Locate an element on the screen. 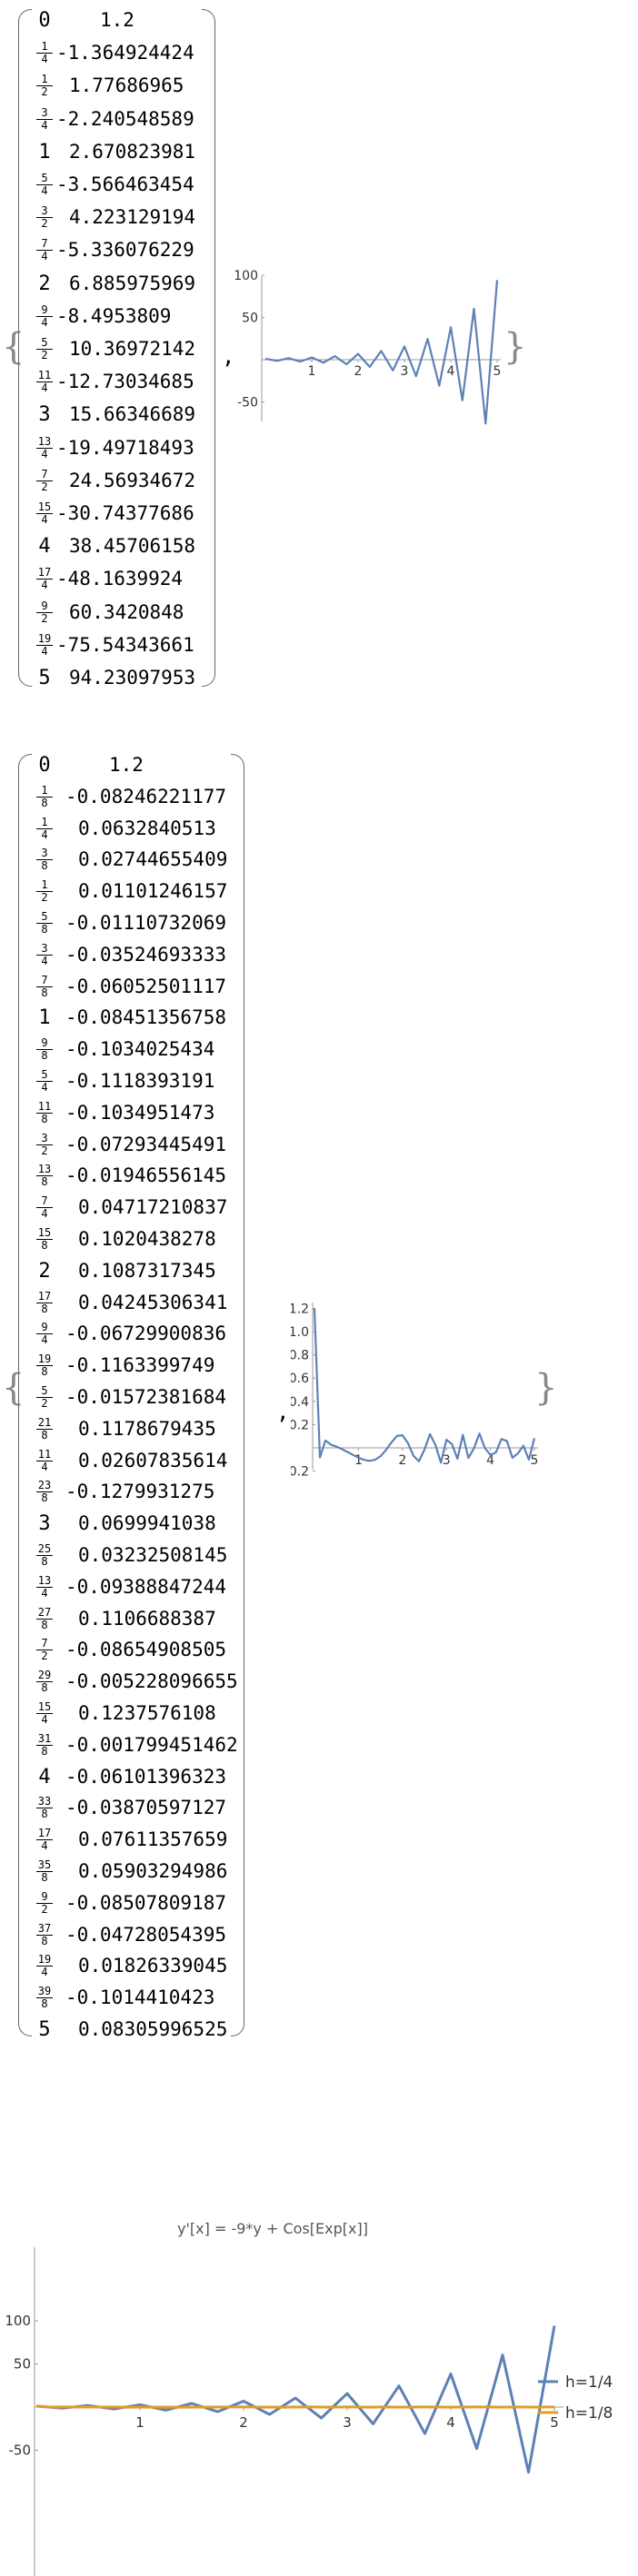  numerator: 19 is located at coordinates (44, 1960).